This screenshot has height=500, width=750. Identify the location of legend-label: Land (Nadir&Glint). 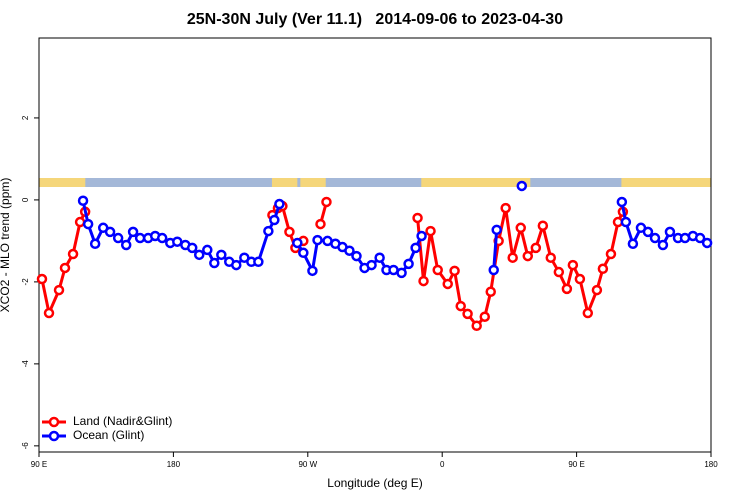
(122, 421).